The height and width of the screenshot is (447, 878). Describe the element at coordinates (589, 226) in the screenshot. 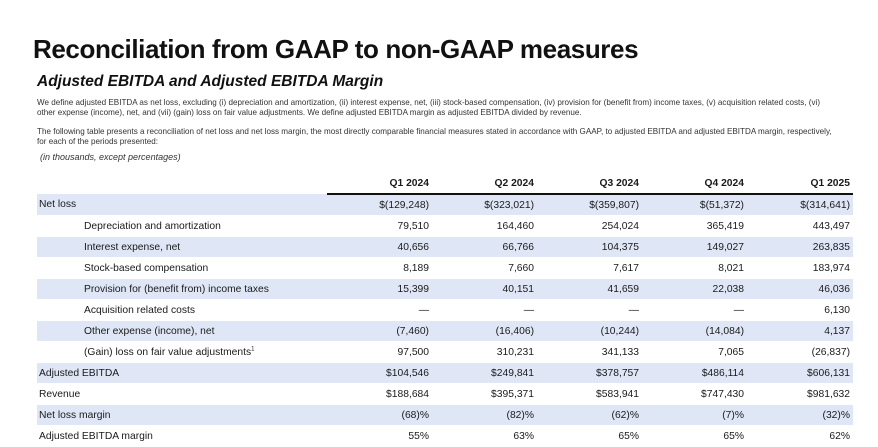

I see `table-cell: 254,024` at that location.